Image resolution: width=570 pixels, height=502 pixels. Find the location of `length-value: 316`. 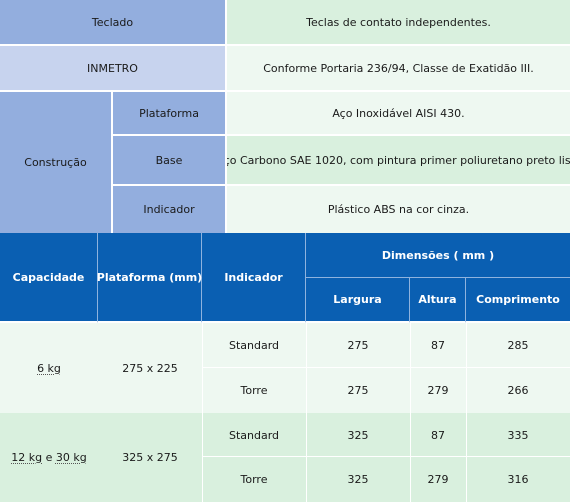

length-value: 316 is located at coordinates (518, 479).